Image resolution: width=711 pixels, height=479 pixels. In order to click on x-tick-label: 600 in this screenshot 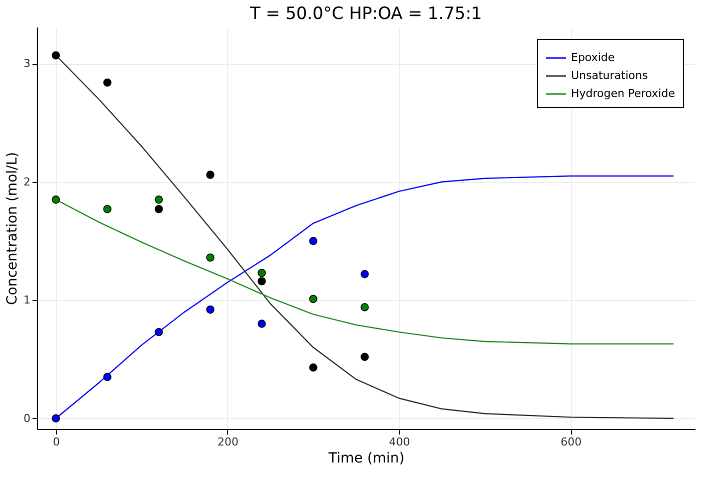, I will do `click(571, 442)`.